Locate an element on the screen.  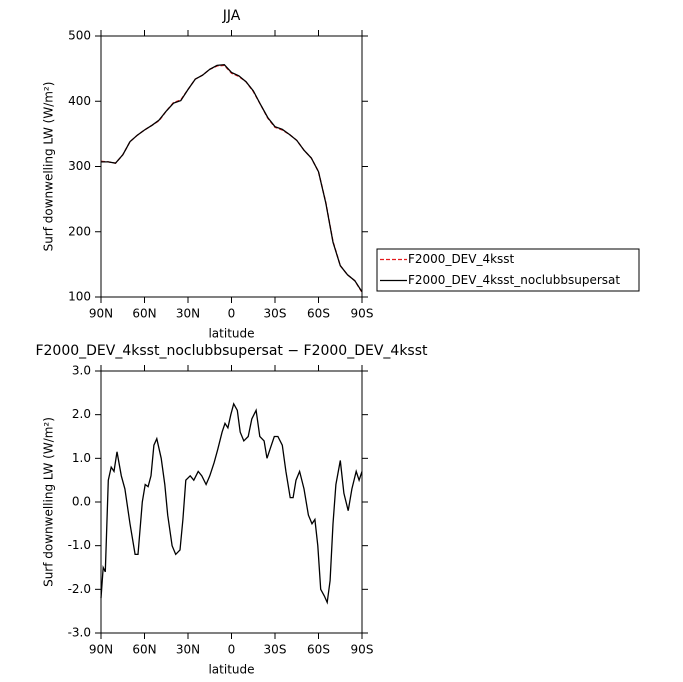
y-tick-label: 2.0 is located at coordinates (81, 414).